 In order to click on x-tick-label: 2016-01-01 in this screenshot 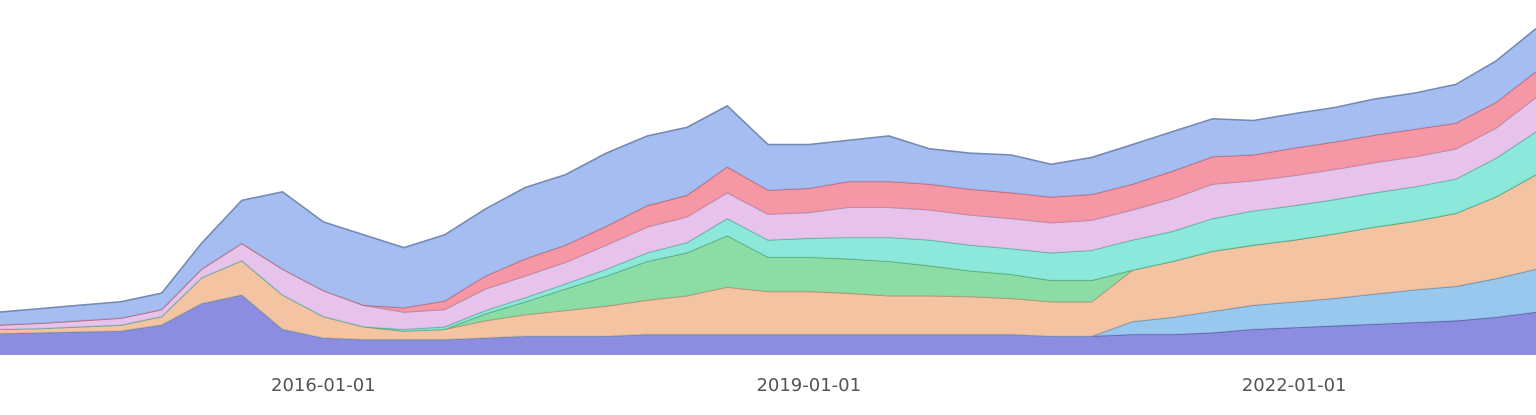, I will do `click(323, 385)`.